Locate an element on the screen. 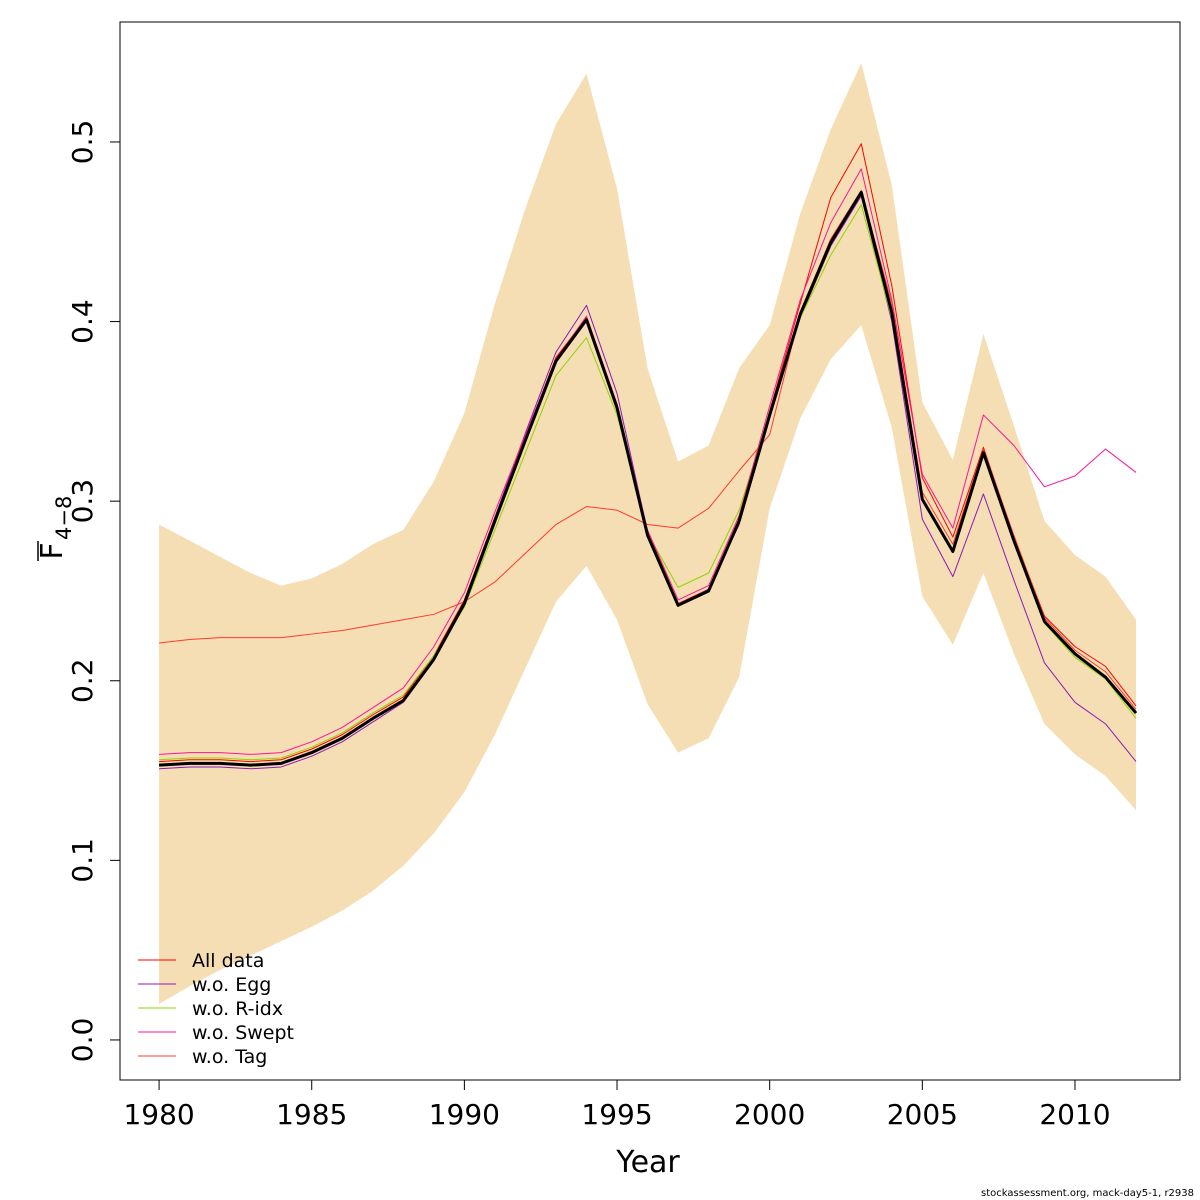 Image resolution: width=1200 pixels, height=1200 pixels. legend-label: All data is located at coordinates (228, 961).